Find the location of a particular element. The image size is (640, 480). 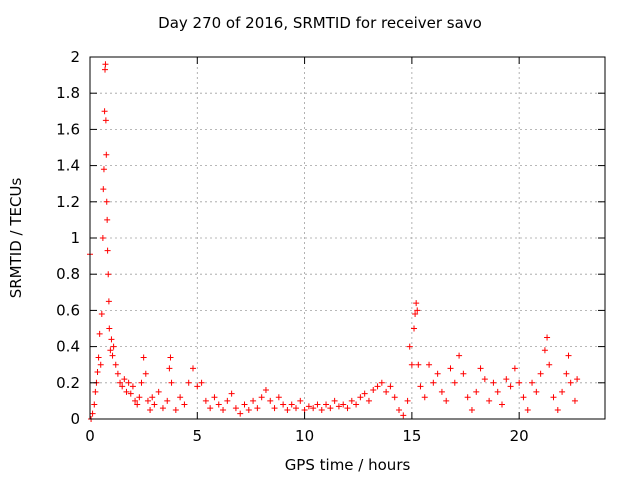

x-tick-label: 0 is located at coordinates (90, 436).